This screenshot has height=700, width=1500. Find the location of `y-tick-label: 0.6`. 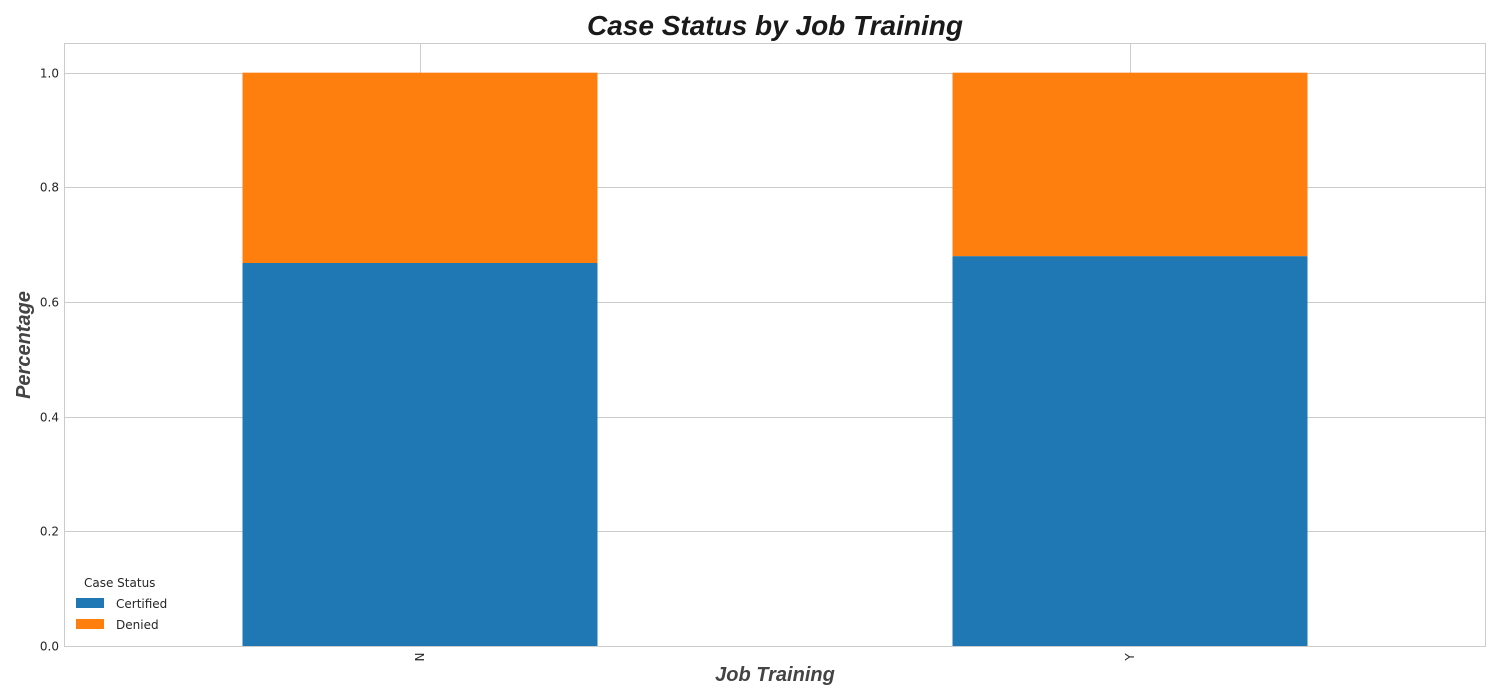

y-tick-label: 0.6 is located at coordinates (49, 303).